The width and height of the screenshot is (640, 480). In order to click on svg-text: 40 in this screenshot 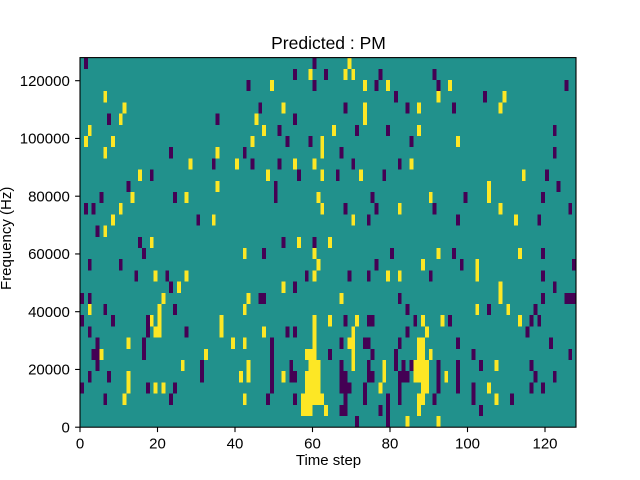, I will do `click(235, 443)`.